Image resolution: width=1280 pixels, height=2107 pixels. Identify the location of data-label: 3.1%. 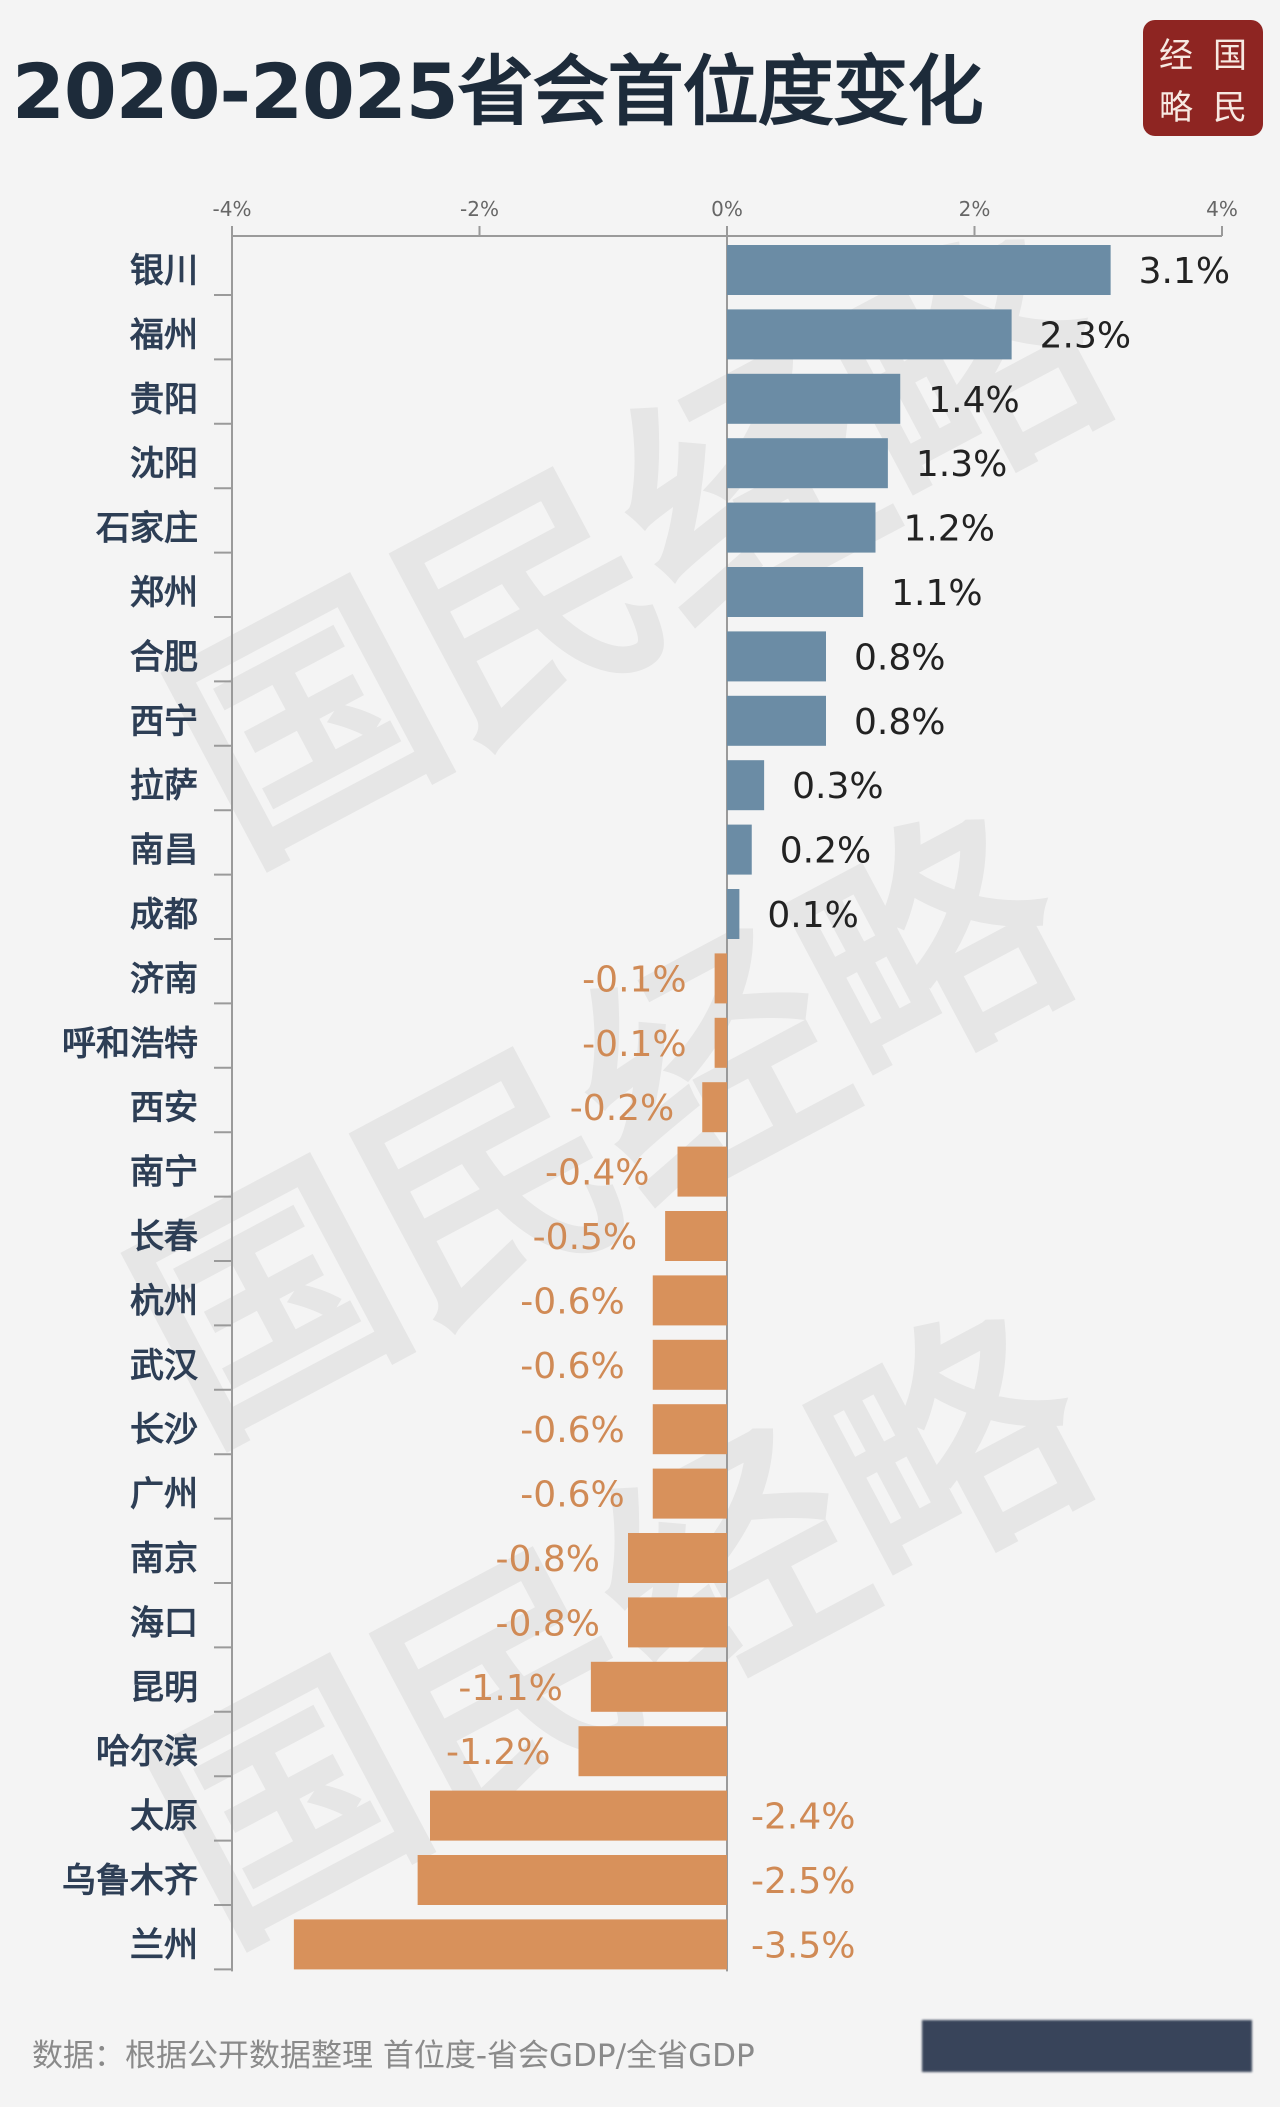
(1184, 271).